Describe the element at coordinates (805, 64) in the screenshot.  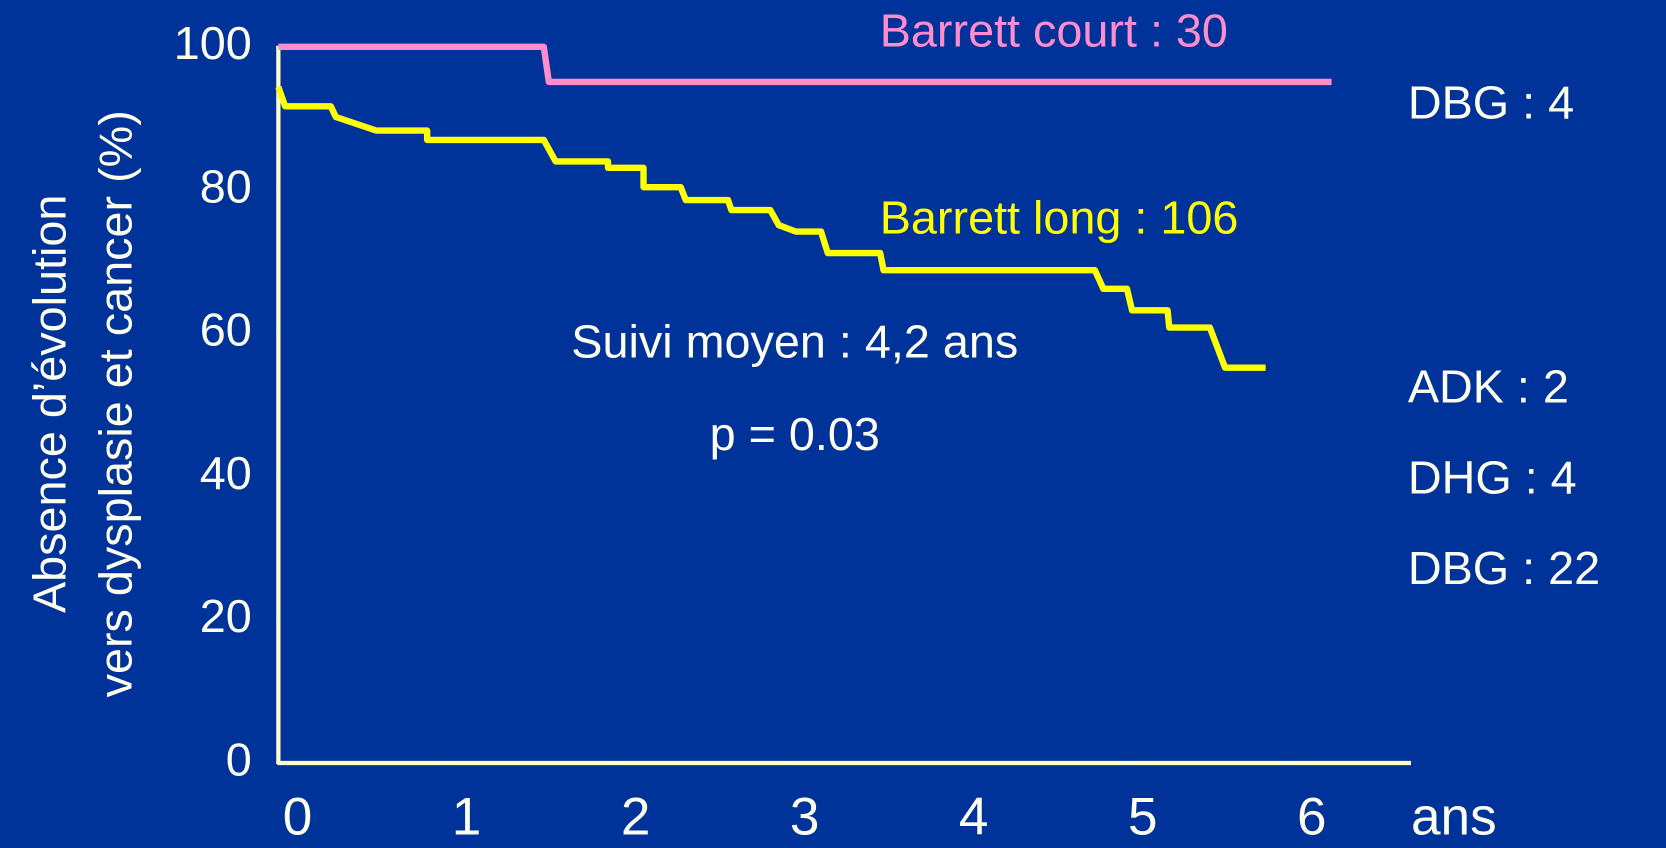
I see `series-line` at that location.